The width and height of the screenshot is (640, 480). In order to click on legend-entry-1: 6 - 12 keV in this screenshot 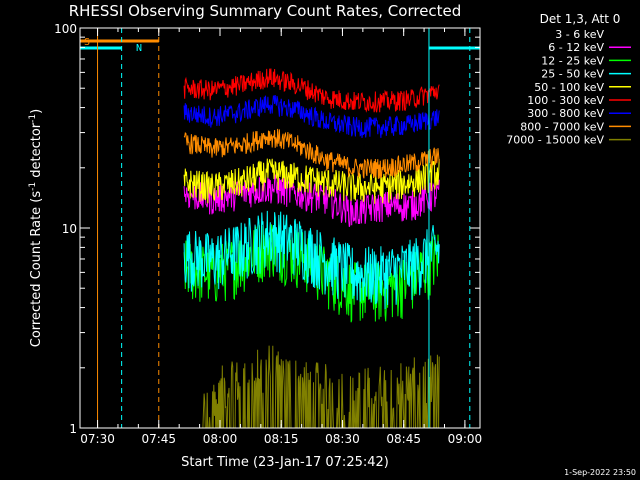, I will do `click(576, 47)`.